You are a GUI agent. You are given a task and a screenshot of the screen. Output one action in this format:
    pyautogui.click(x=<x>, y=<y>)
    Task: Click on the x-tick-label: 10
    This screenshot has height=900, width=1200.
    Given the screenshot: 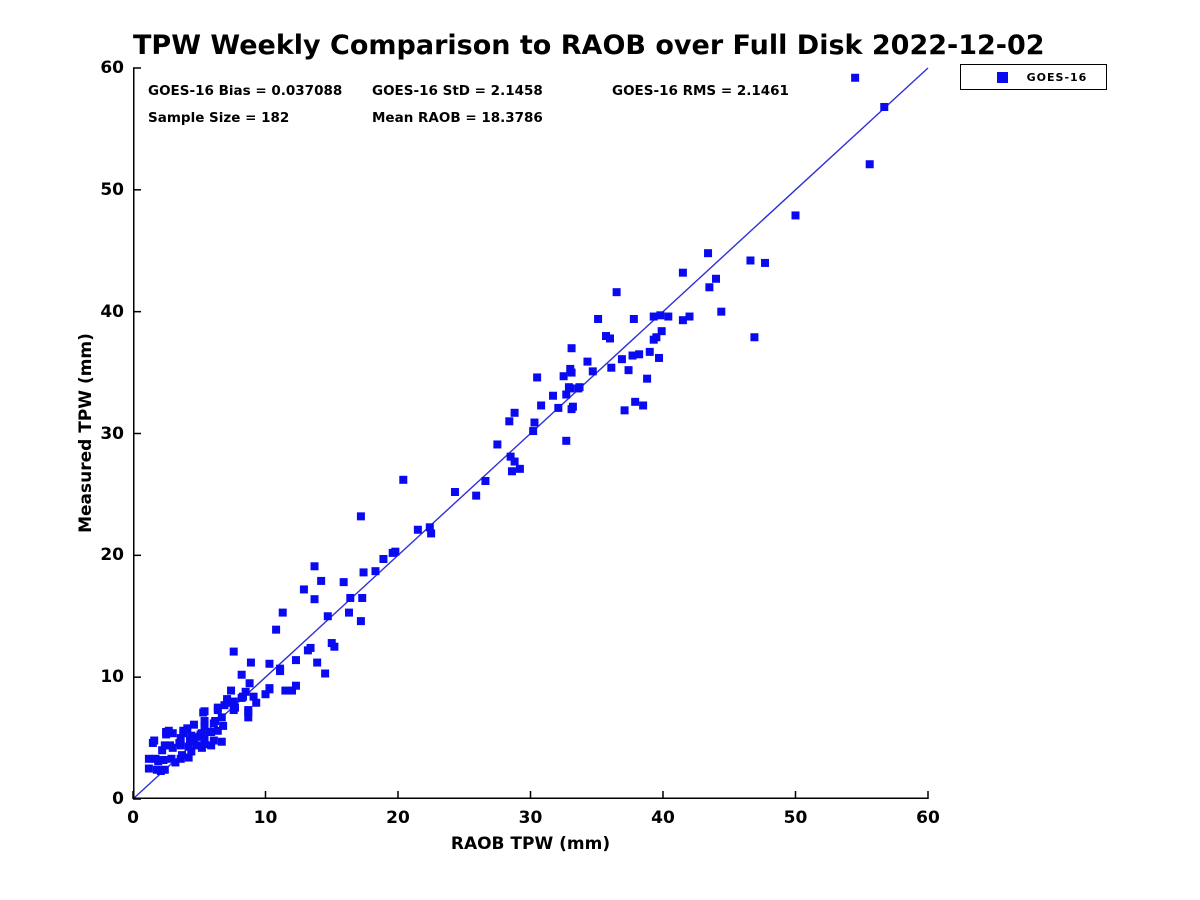 What is the action you would take?
    pyautogui.click(x=265, y=818)
    